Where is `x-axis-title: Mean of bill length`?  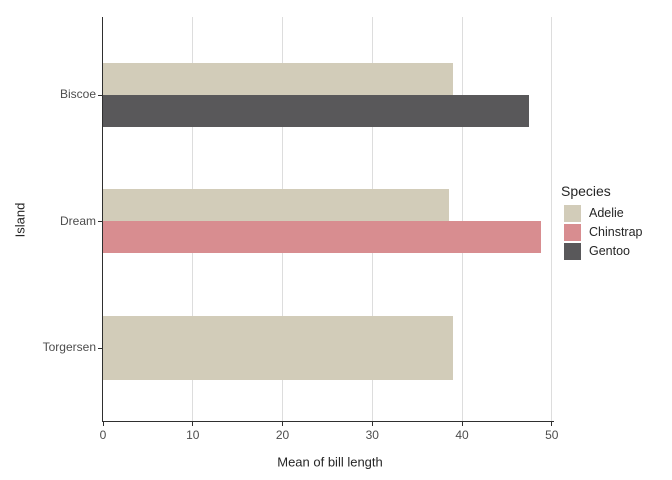 x-axis-title: Mean of bill length is located at coordinates (330, 462).